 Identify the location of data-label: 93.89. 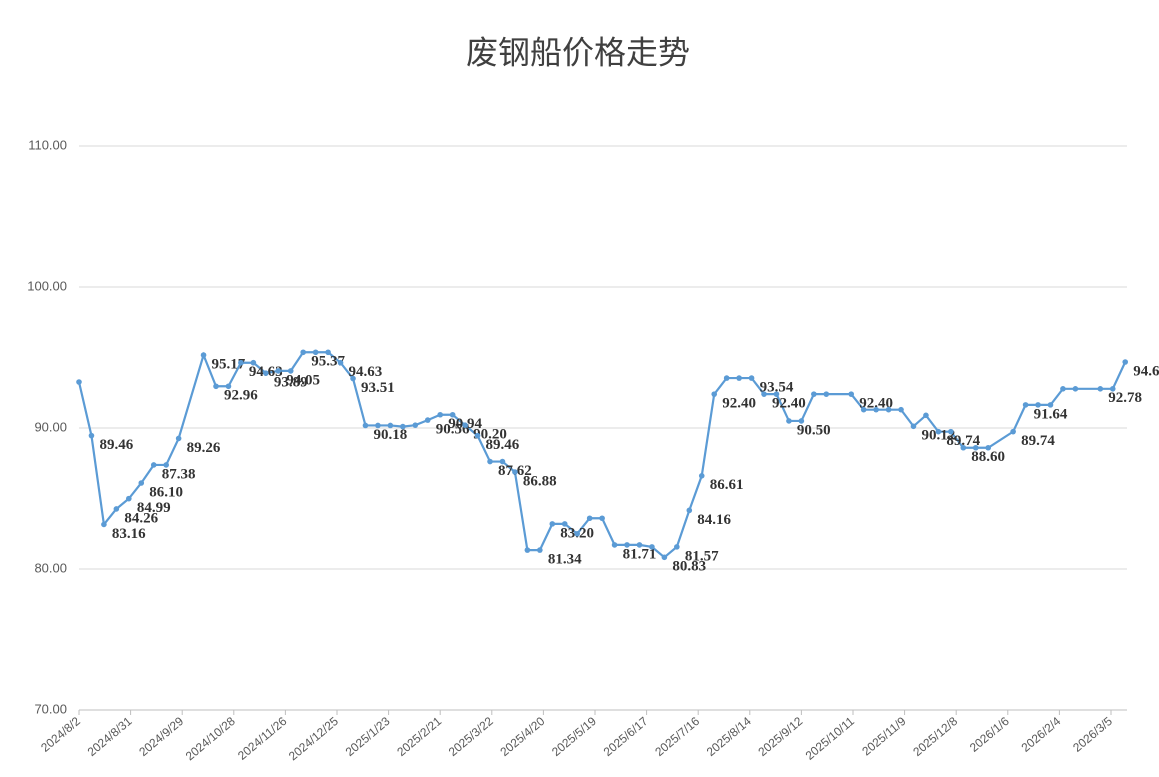
(291, 383).